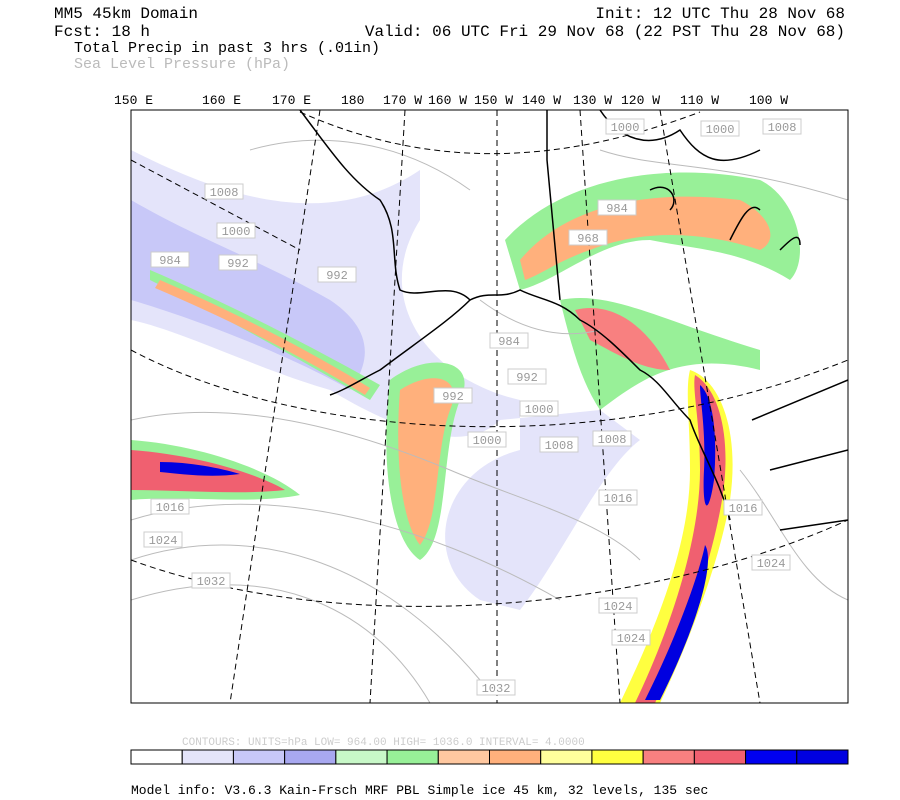 The height and width of the screenshot is (800, 900). I want to click on longitude-label: 170 W, so click(402, 100).